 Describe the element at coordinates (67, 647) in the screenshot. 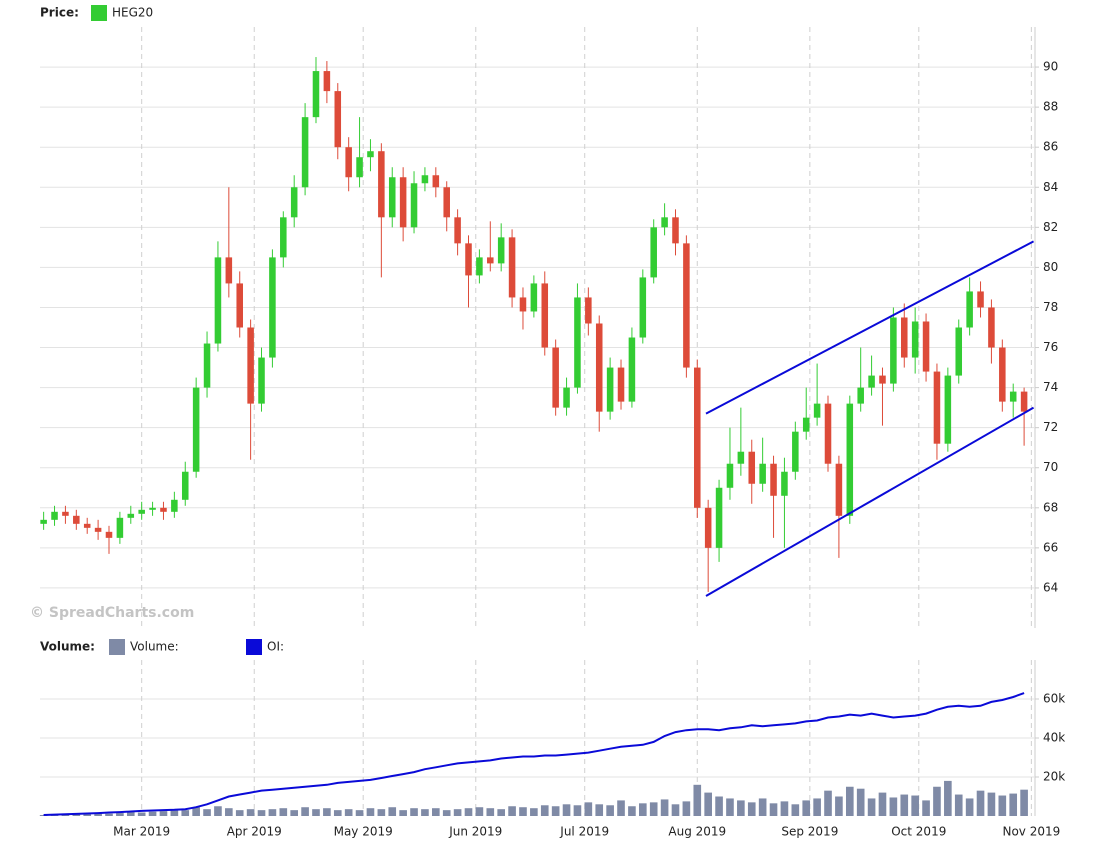

I see `legend-title: Volume:` at that location.